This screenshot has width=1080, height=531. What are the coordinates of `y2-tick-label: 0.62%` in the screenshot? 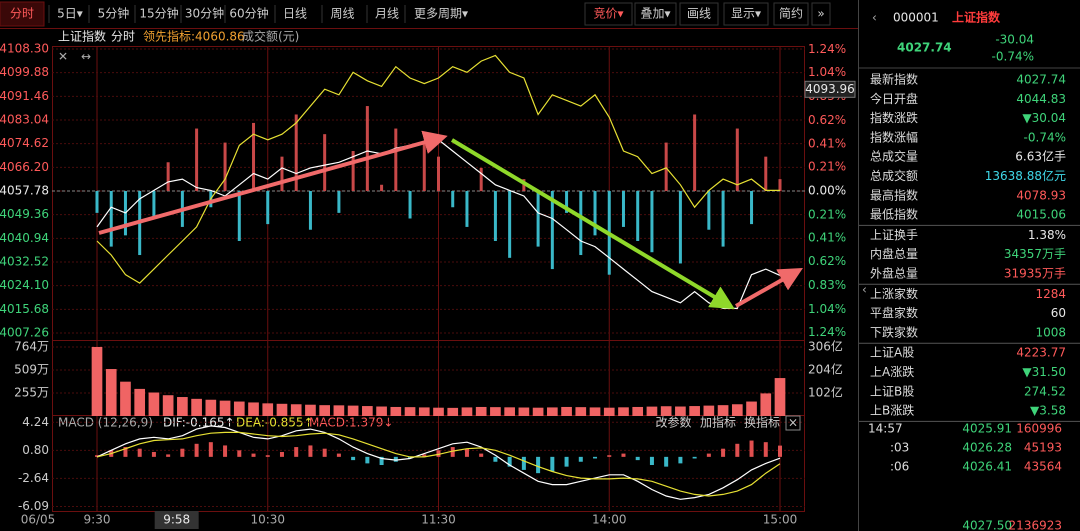 It's located at (827, 261).